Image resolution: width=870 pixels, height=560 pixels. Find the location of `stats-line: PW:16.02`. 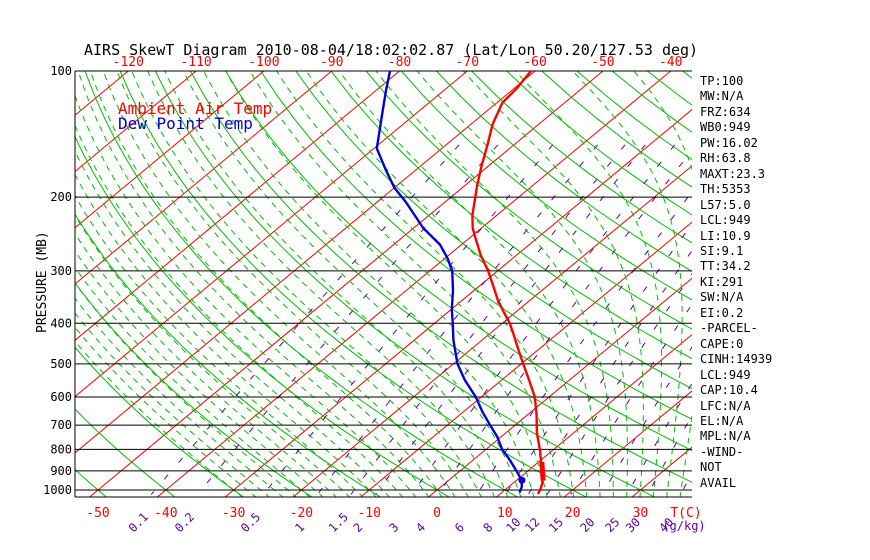

stats-line: PW:16.02 is located at coordinates (729, 142).